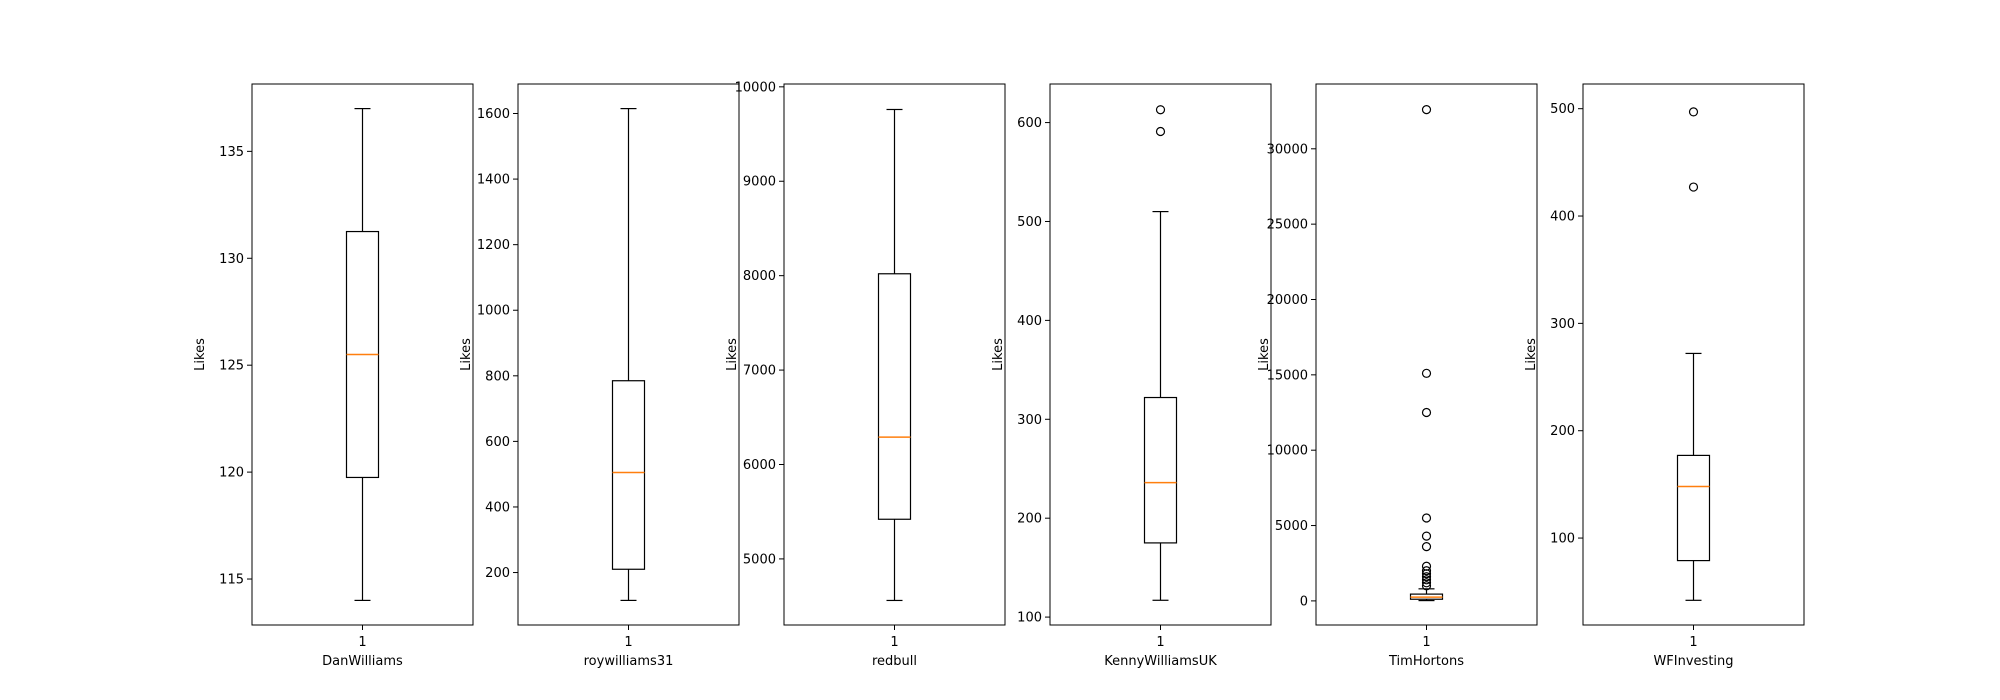 Image resolution: width=2000 pixels, height=700 pixels. Describe the element at coordinates (497, 442) in the screenshot. I see `panel-2-y-tick-label: 600` at that location.